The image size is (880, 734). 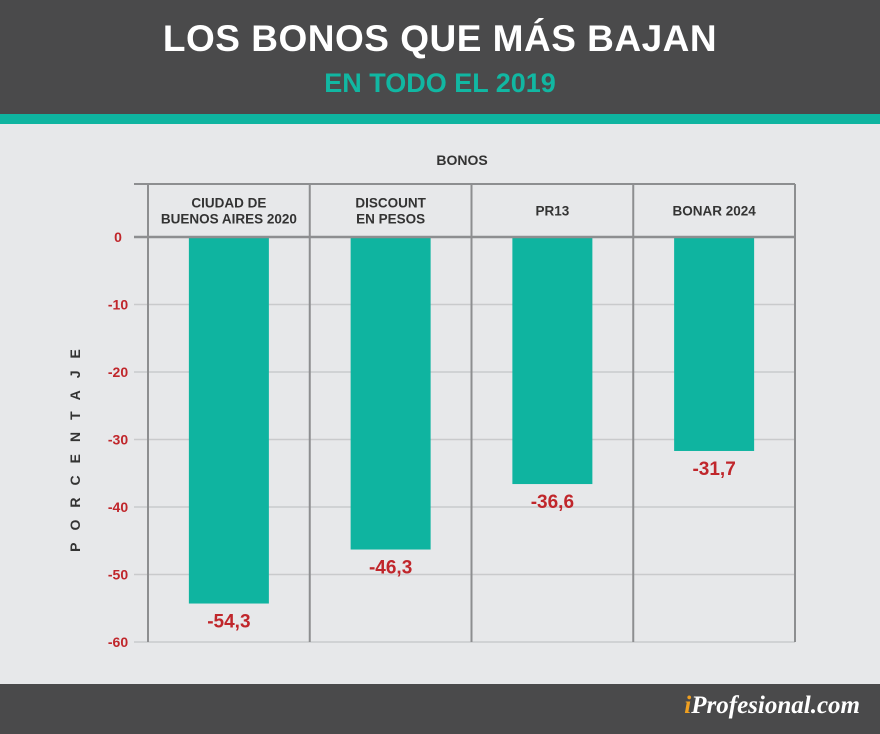 I want to click on y-tick-label-0: 0, so click(x=118, y=237).